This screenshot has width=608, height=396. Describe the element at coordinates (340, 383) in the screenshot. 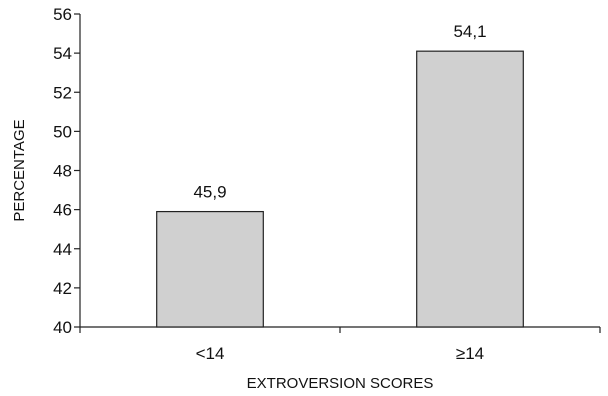

I see `x-axis-title: EXTROVERSION SCORES` at that location.